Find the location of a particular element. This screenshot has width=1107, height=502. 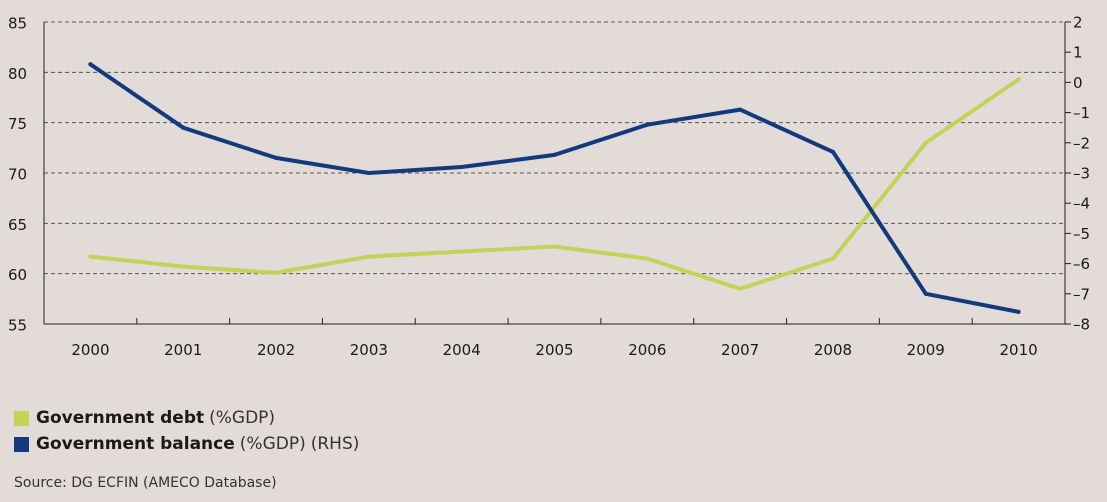

left-tick-label-85: 85 is located at coordinates (17, 24).